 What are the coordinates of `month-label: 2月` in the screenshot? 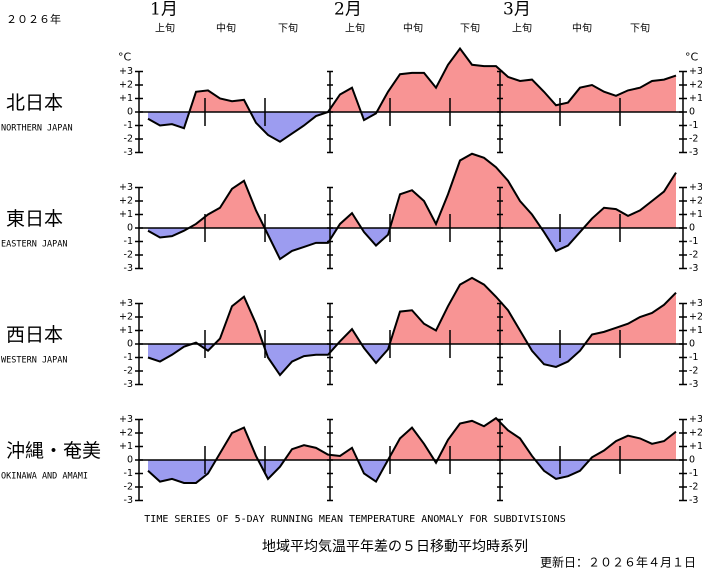 It's located at (348, 10).